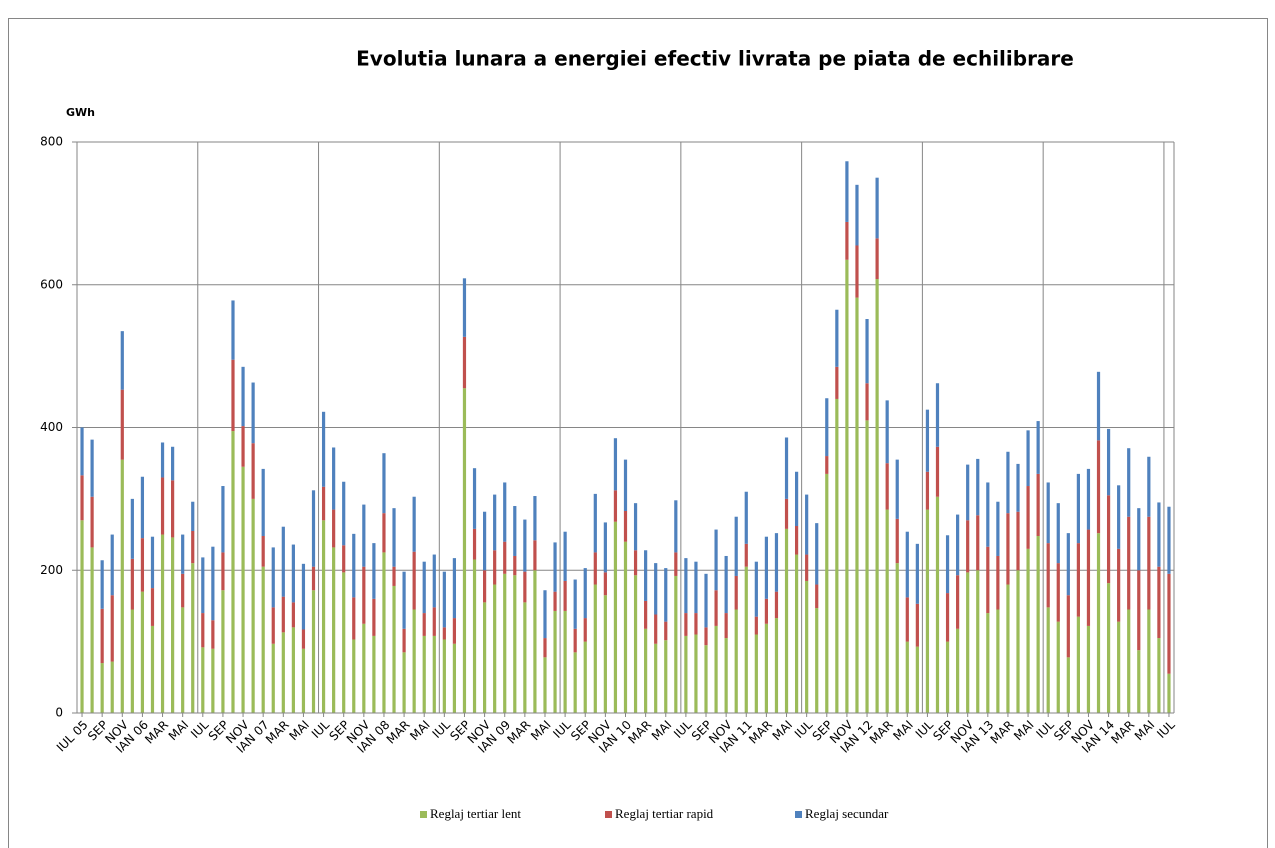 This screenshot has width=1275, height=848. What do you see at coordinates (475, 813) in the screenshot?
I see `legend-label: Reglaj tertiar lent` at bounding box center [475, 813].